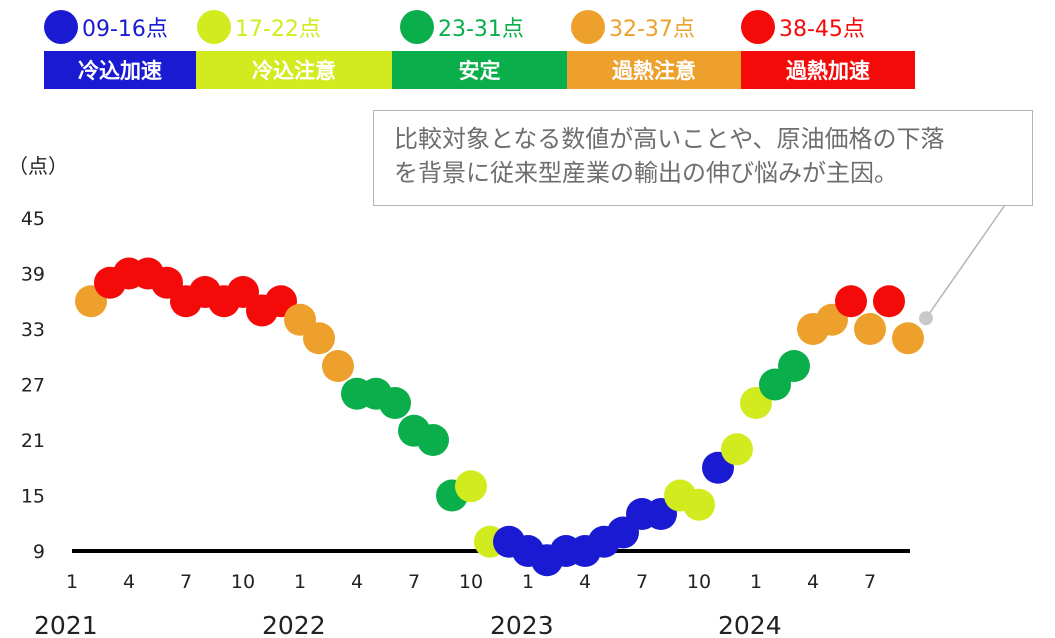 This screenshot has width=1055, height=638. What do you see at coordinates (278, 29) in the screenshot?
I see `legend-range: 17-22点` at bounding box center [278, 29].